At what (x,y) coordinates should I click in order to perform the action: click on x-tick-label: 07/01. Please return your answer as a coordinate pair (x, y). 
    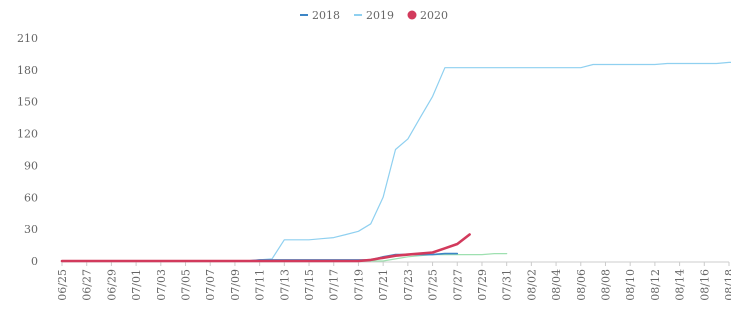
    Looking at the image, I should click on (136, 285).